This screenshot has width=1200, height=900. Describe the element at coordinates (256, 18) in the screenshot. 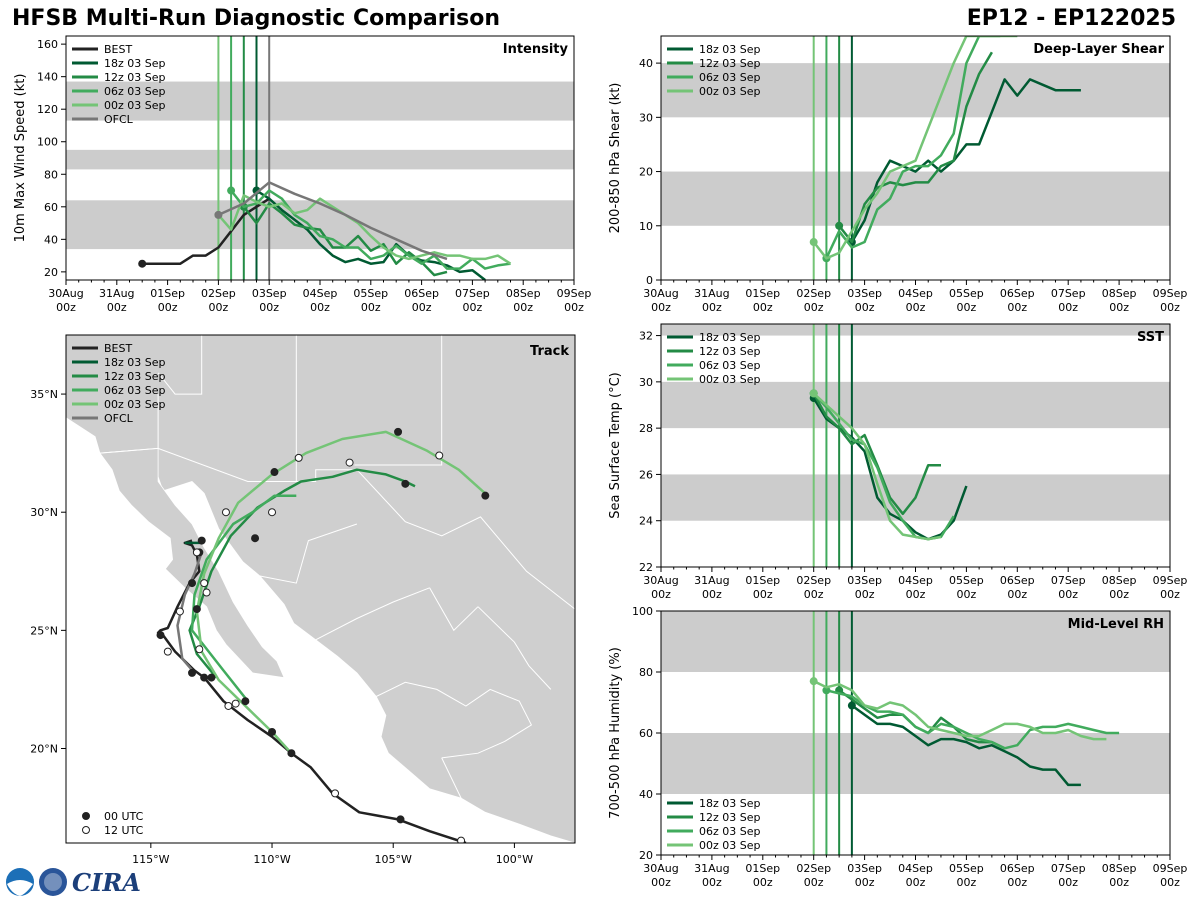

I see `chart-title: HFSB Multi-Run Diagnostic Comparison` at that location.